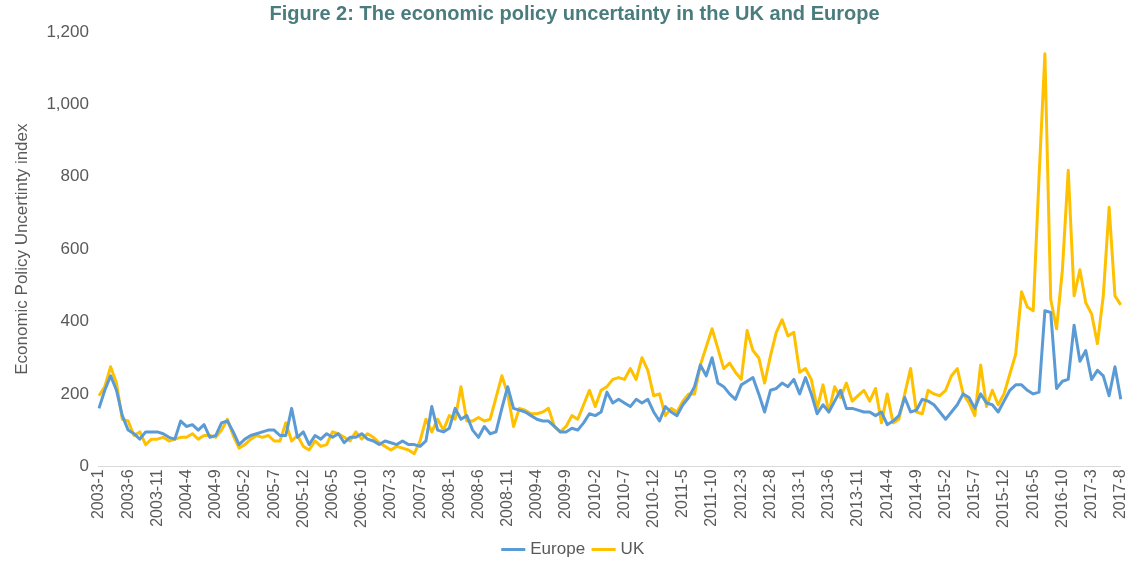  I want to click on x-tick-label: 2005-7, so click(273, 494).